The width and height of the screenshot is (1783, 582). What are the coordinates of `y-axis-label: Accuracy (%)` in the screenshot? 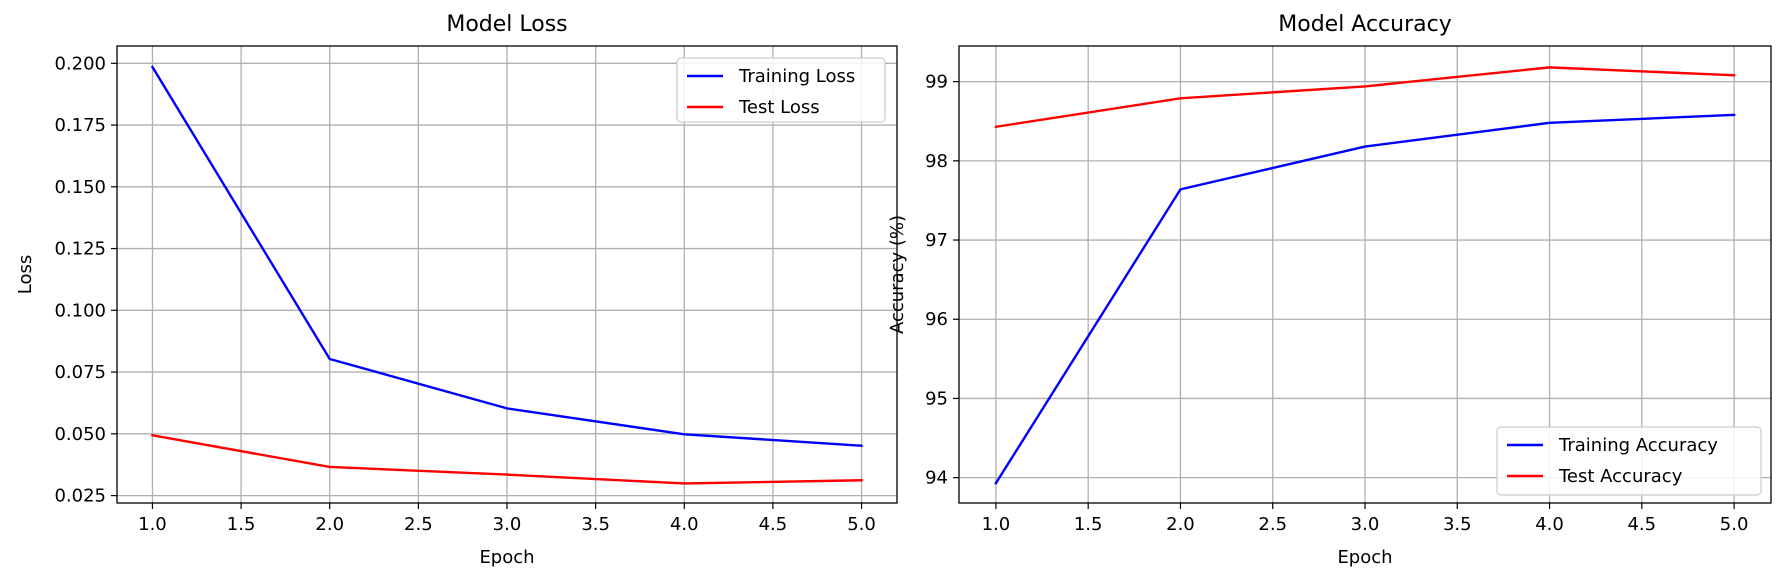 It's located at (897, 274).